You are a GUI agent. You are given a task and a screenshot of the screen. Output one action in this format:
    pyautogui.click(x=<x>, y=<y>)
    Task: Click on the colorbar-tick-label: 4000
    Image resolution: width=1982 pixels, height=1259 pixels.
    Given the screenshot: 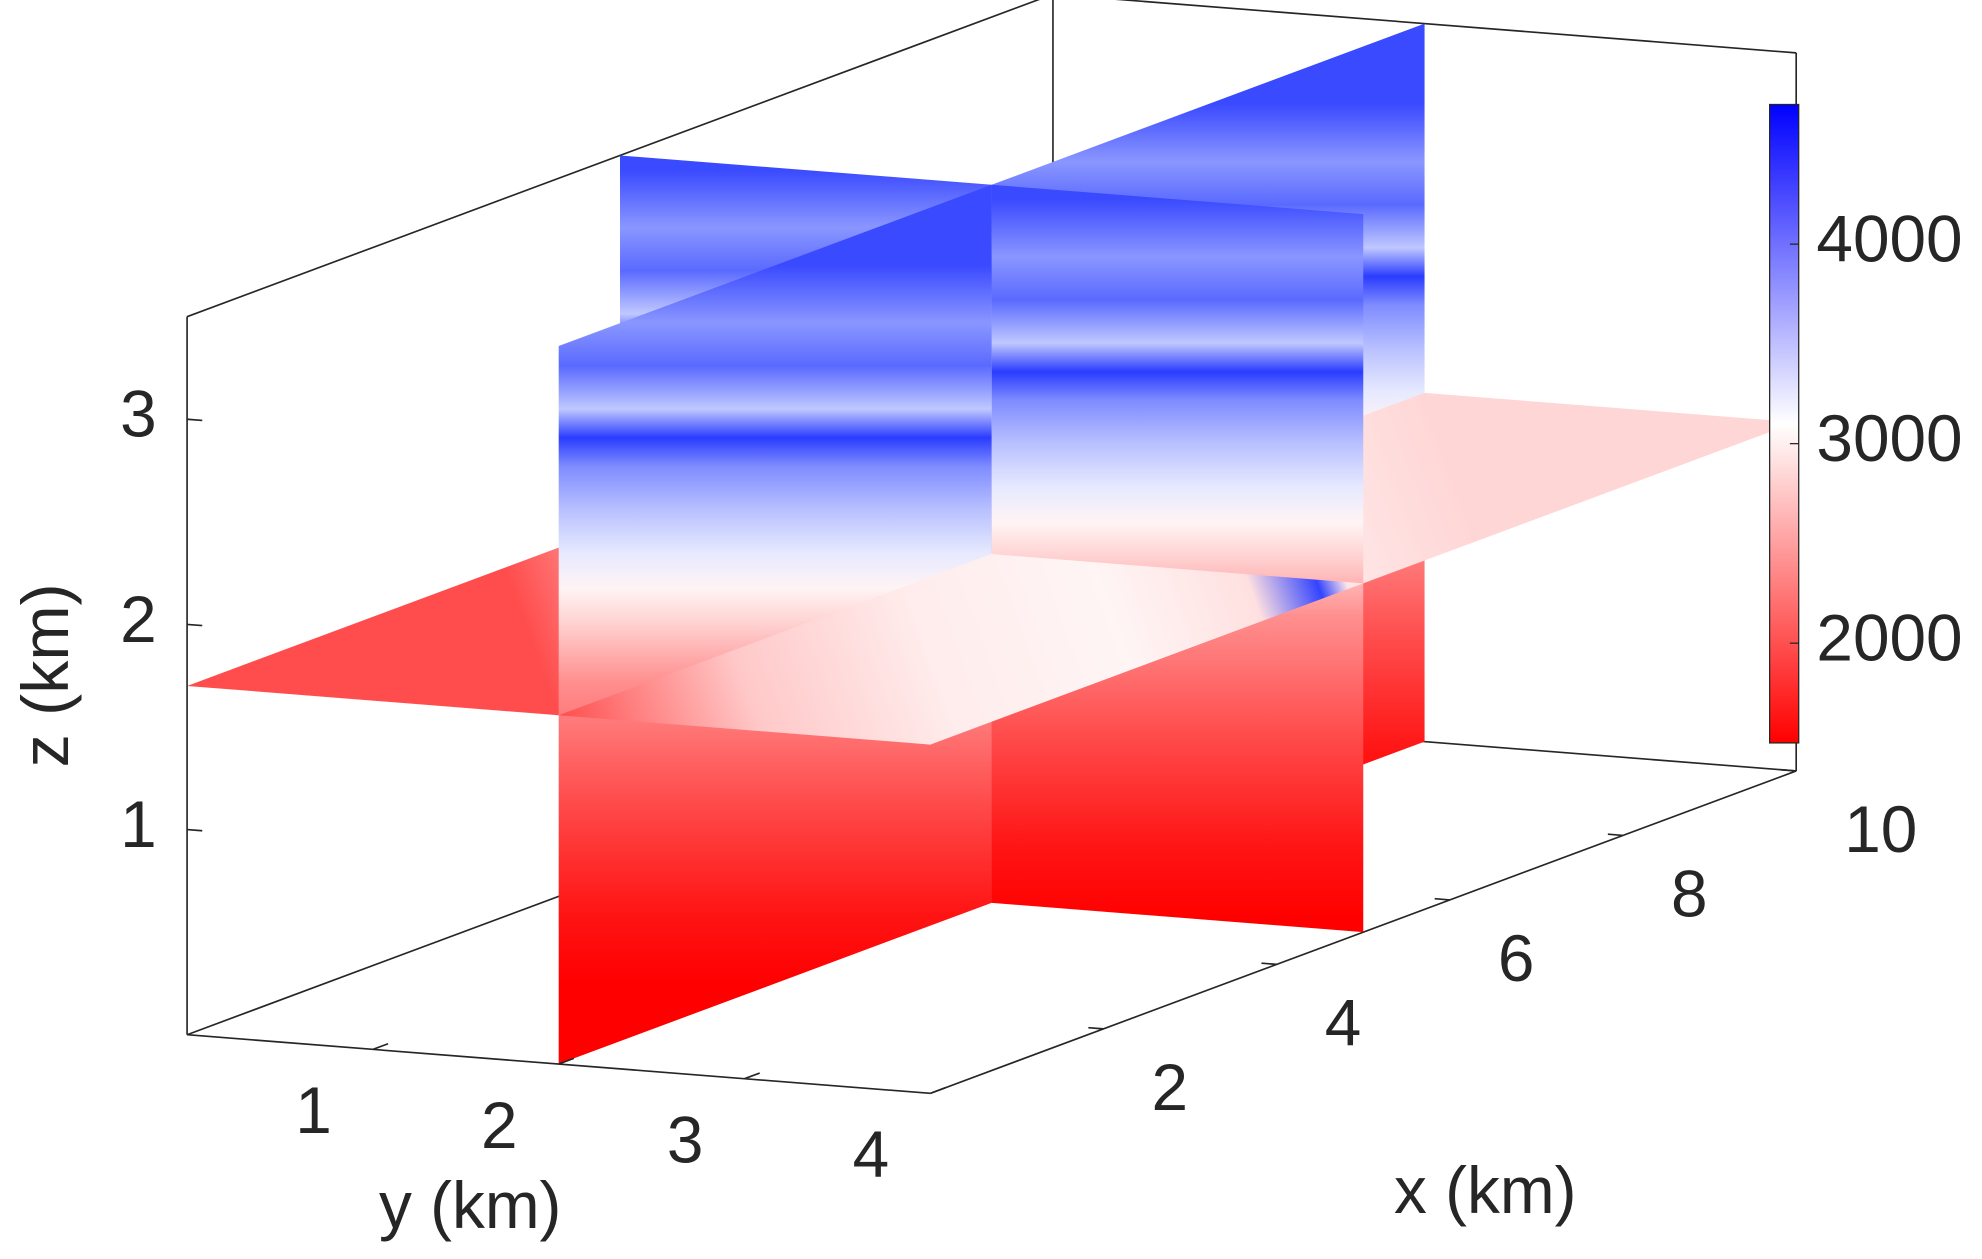 What is the action you would take?
    pyautogui.click(x=1889, y=238)
    